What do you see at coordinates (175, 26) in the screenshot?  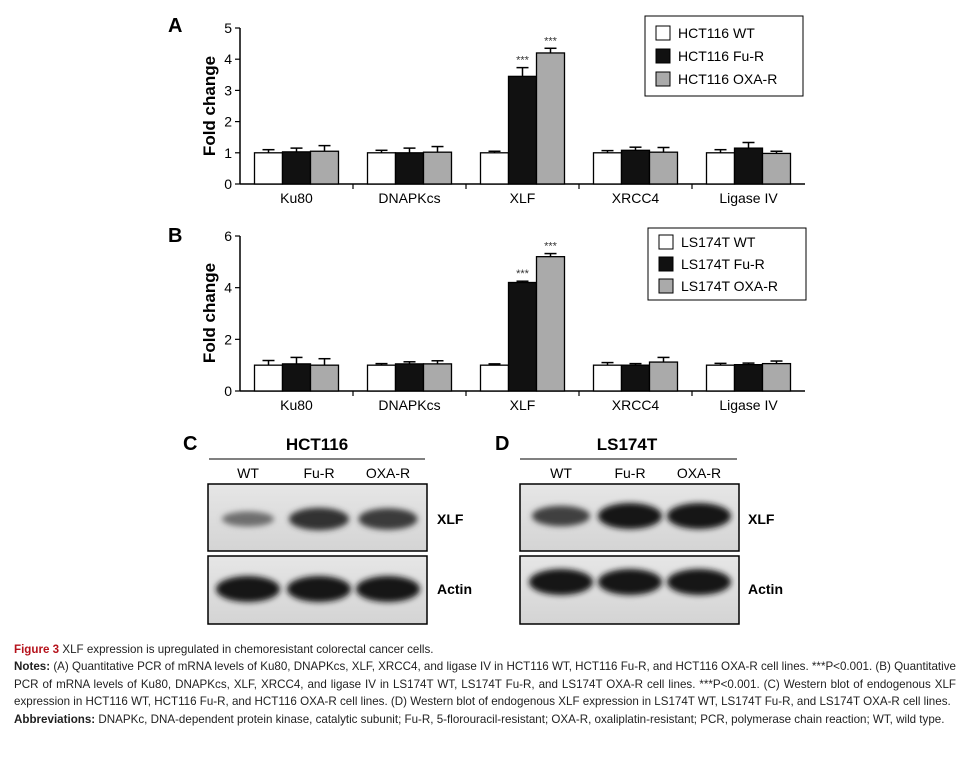 I see `panel-letter-a: A` at bounding box center [175, 26].